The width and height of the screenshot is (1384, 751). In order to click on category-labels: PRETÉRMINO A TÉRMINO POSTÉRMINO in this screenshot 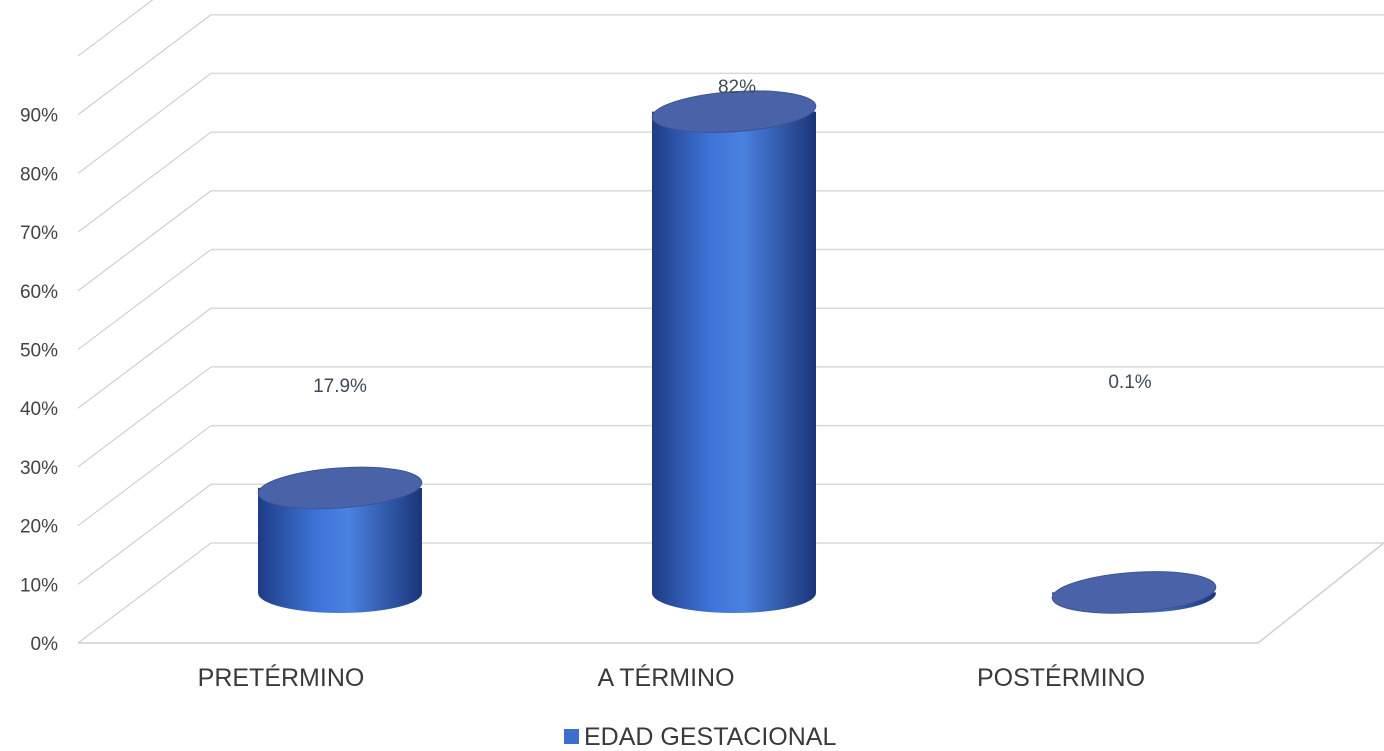, I will do `click(671, 677)`.